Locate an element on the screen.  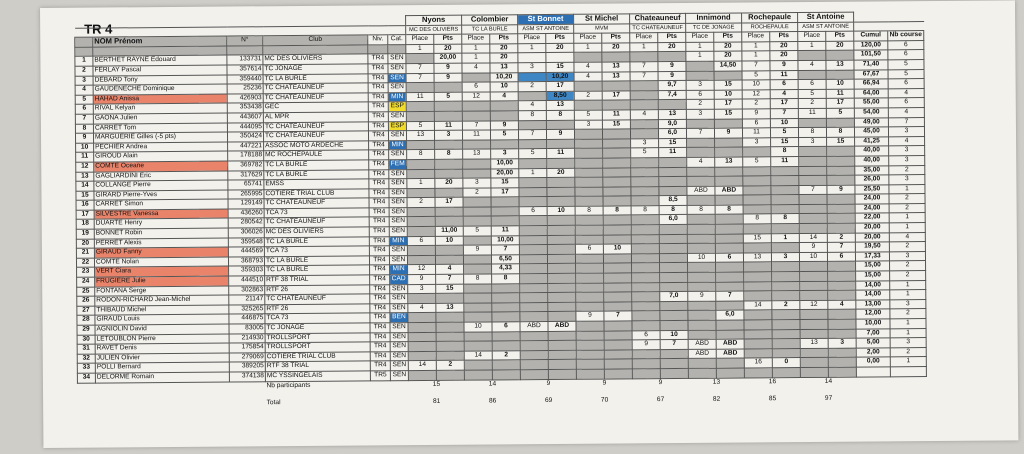
license-number: 426903 is located at coordinates (245, 98).